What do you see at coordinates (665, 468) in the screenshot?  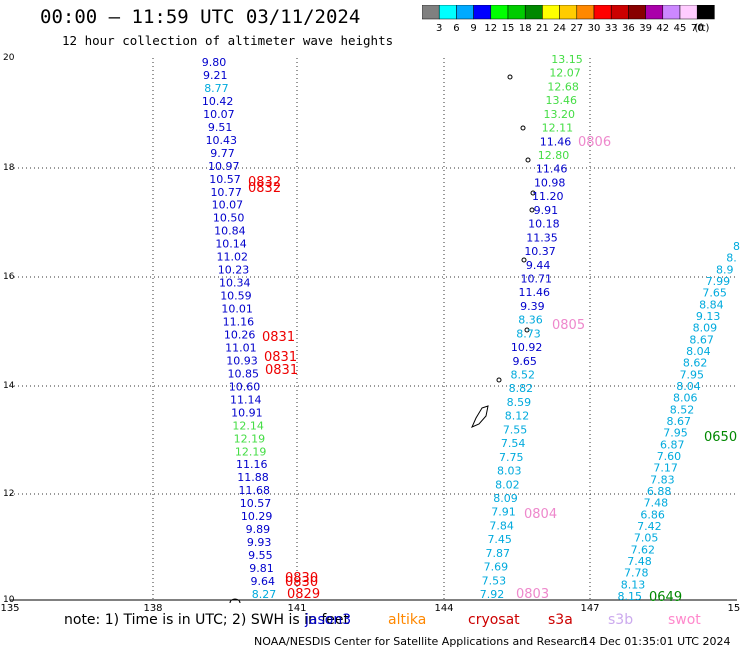 I see `east-wave-height: 7.17` at bounding box center [665, 468].